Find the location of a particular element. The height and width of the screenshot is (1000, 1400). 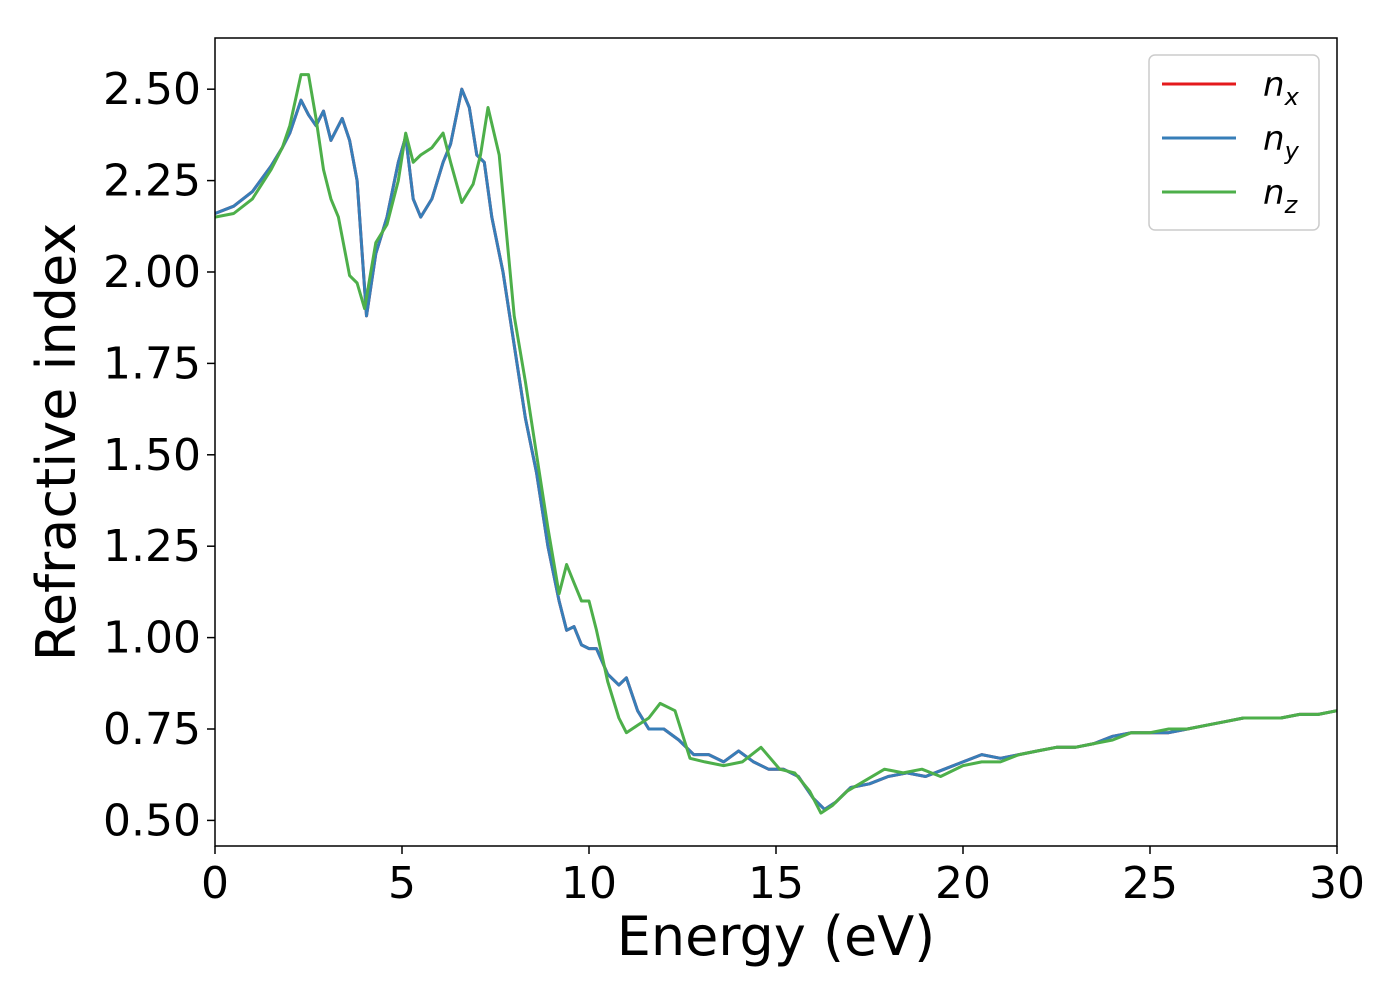

y-tick-label: 2.50 is located at coordinates (152, 89).